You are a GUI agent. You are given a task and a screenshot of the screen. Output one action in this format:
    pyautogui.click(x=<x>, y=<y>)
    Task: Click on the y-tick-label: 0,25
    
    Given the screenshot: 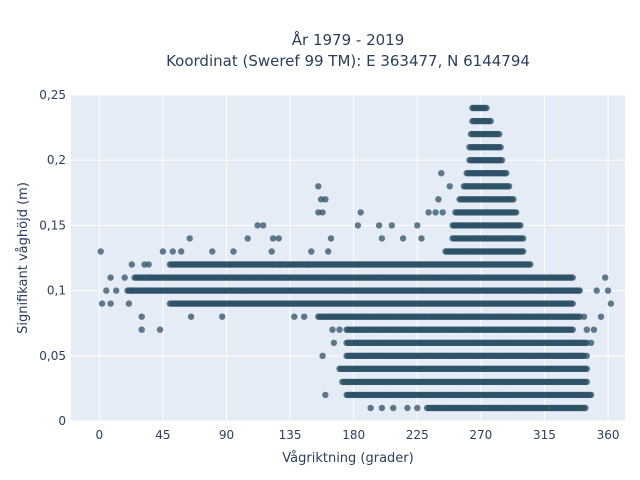 What is the action you would take?
    pyautogui.click(x=52, y=95)
    